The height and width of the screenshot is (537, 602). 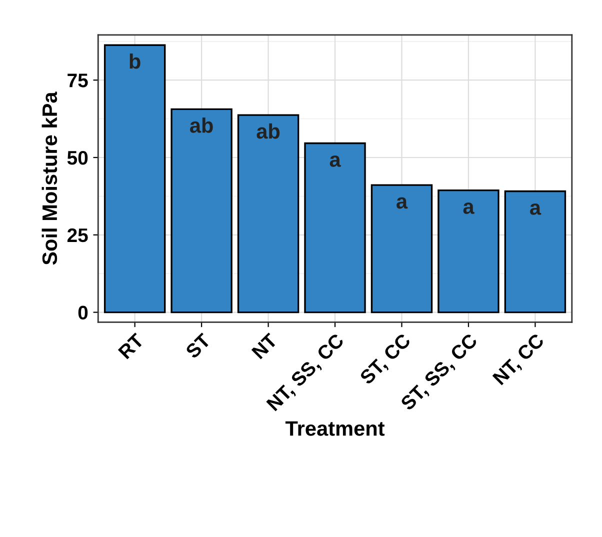 I want to click on x-axis-title: Treatment, so click(x=335, y=428).